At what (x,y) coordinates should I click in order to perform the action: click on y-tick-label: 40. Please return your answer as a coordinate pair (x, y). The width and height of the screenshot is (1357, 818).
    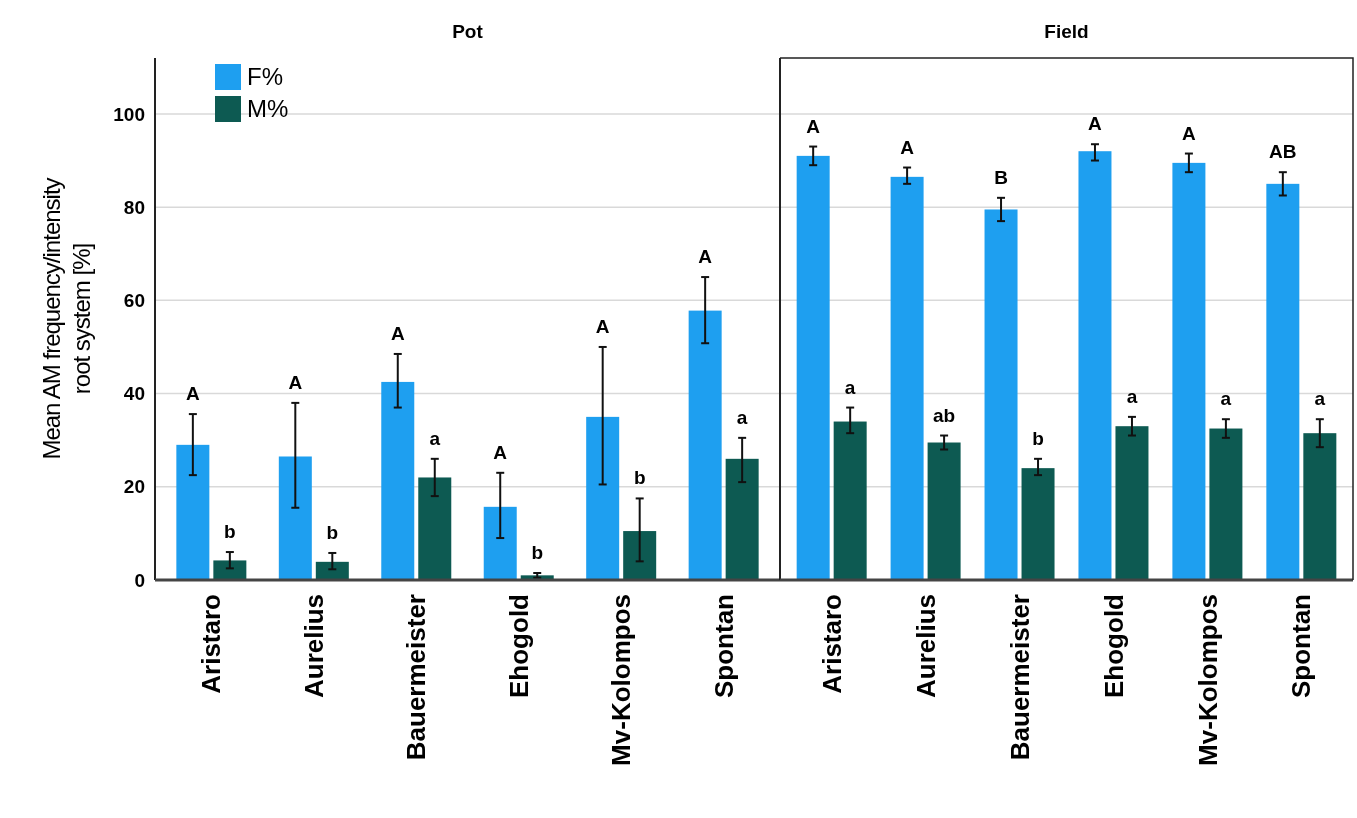
    Looking at the image, I should click on (134, 394).